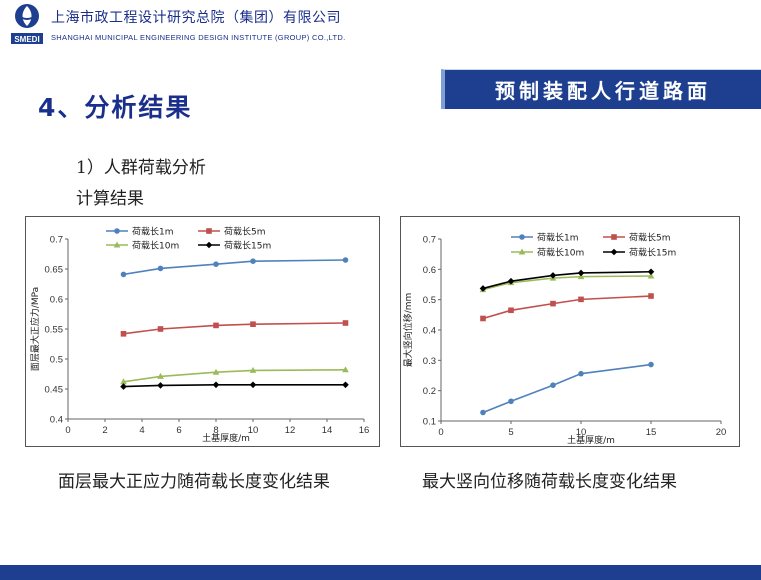 The width and height of the screenshot is (761, 580). I want to click on logo-text: SMEDI, so click(26, 39).